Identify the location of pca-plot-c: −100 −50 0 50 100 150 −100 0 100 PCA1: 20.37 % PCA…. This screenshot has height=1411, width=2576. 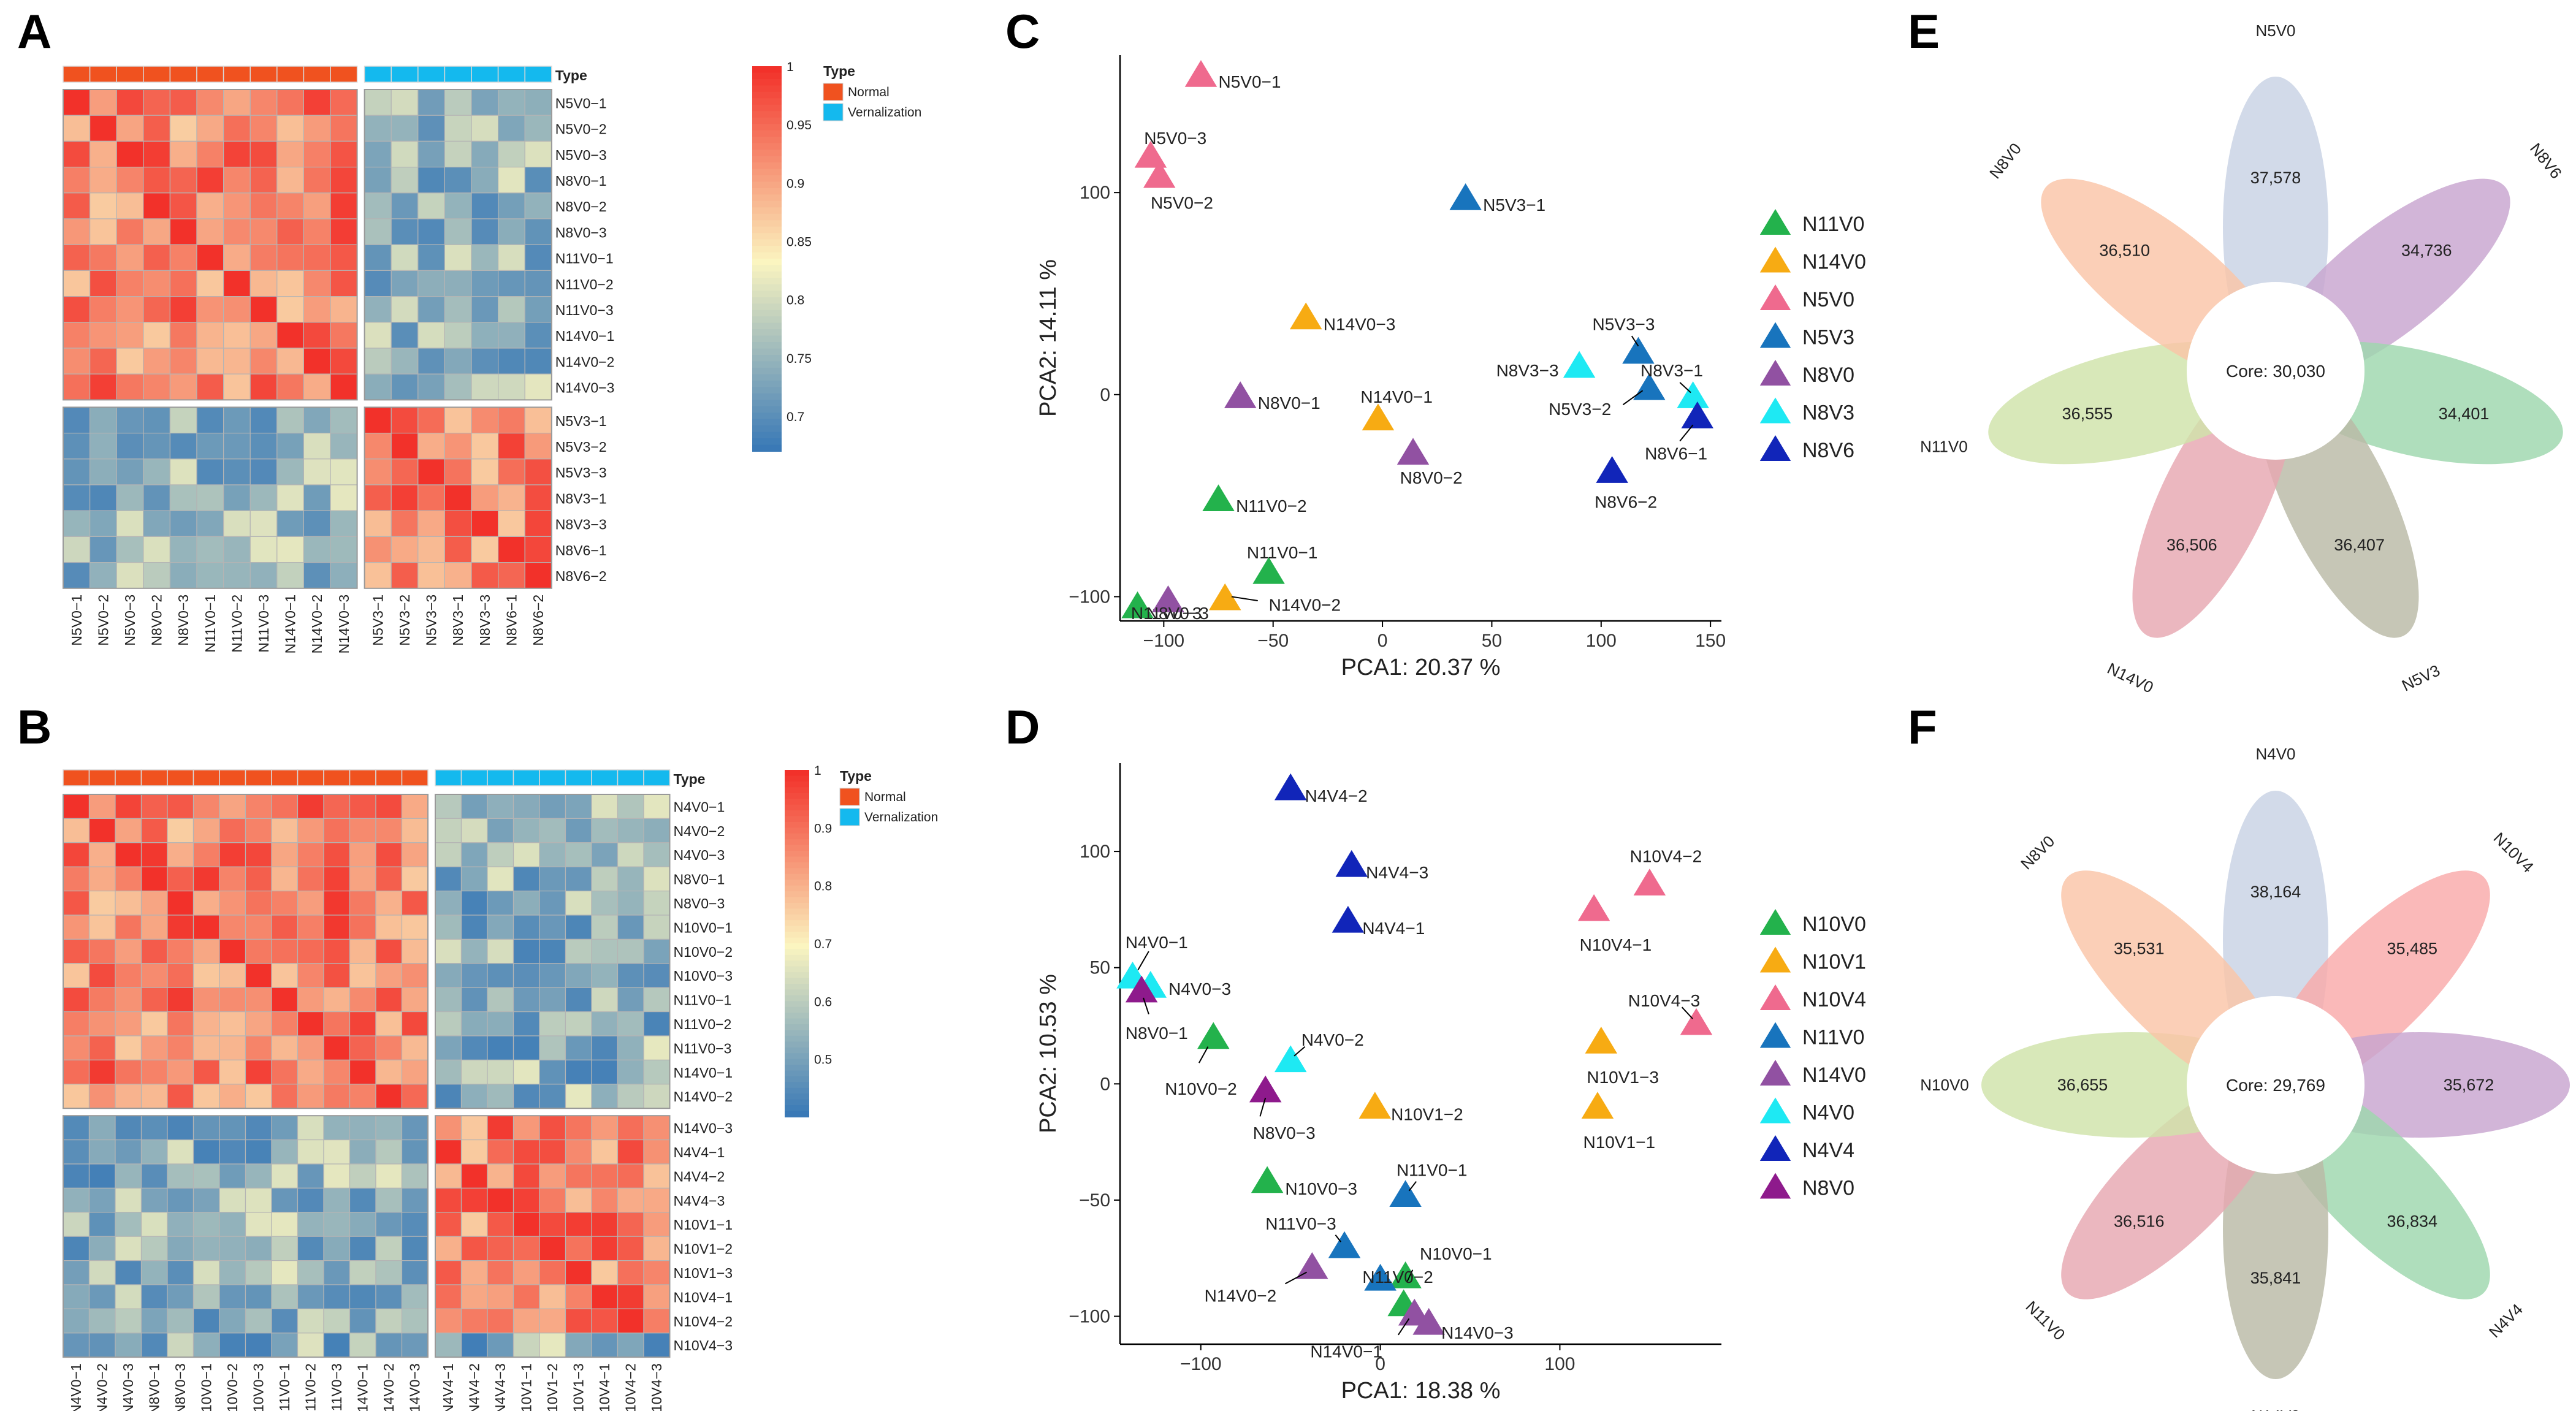
(1450, 368).